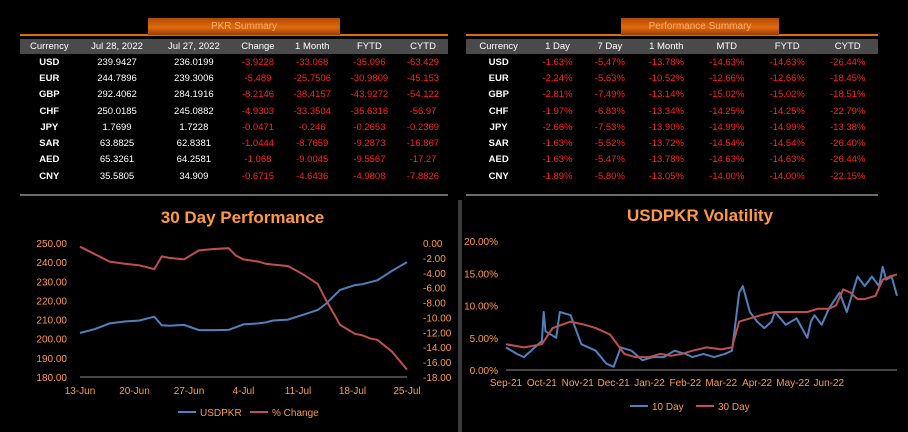 The height and width of the screenshot is (432, 908). I want to click on pkr-value-cell: 1.7228, so click(194, 127).